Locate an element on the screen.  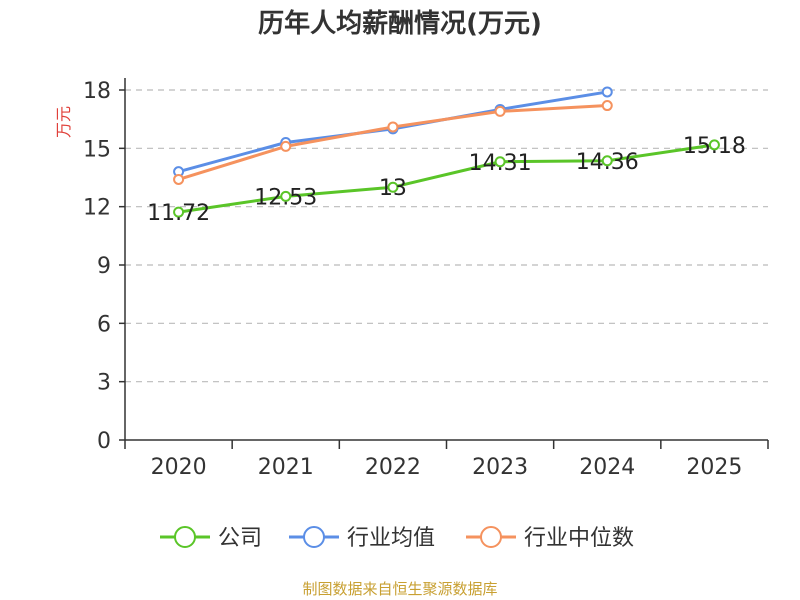
x-tick-label: 2024 is located at coordinates (607, 467).